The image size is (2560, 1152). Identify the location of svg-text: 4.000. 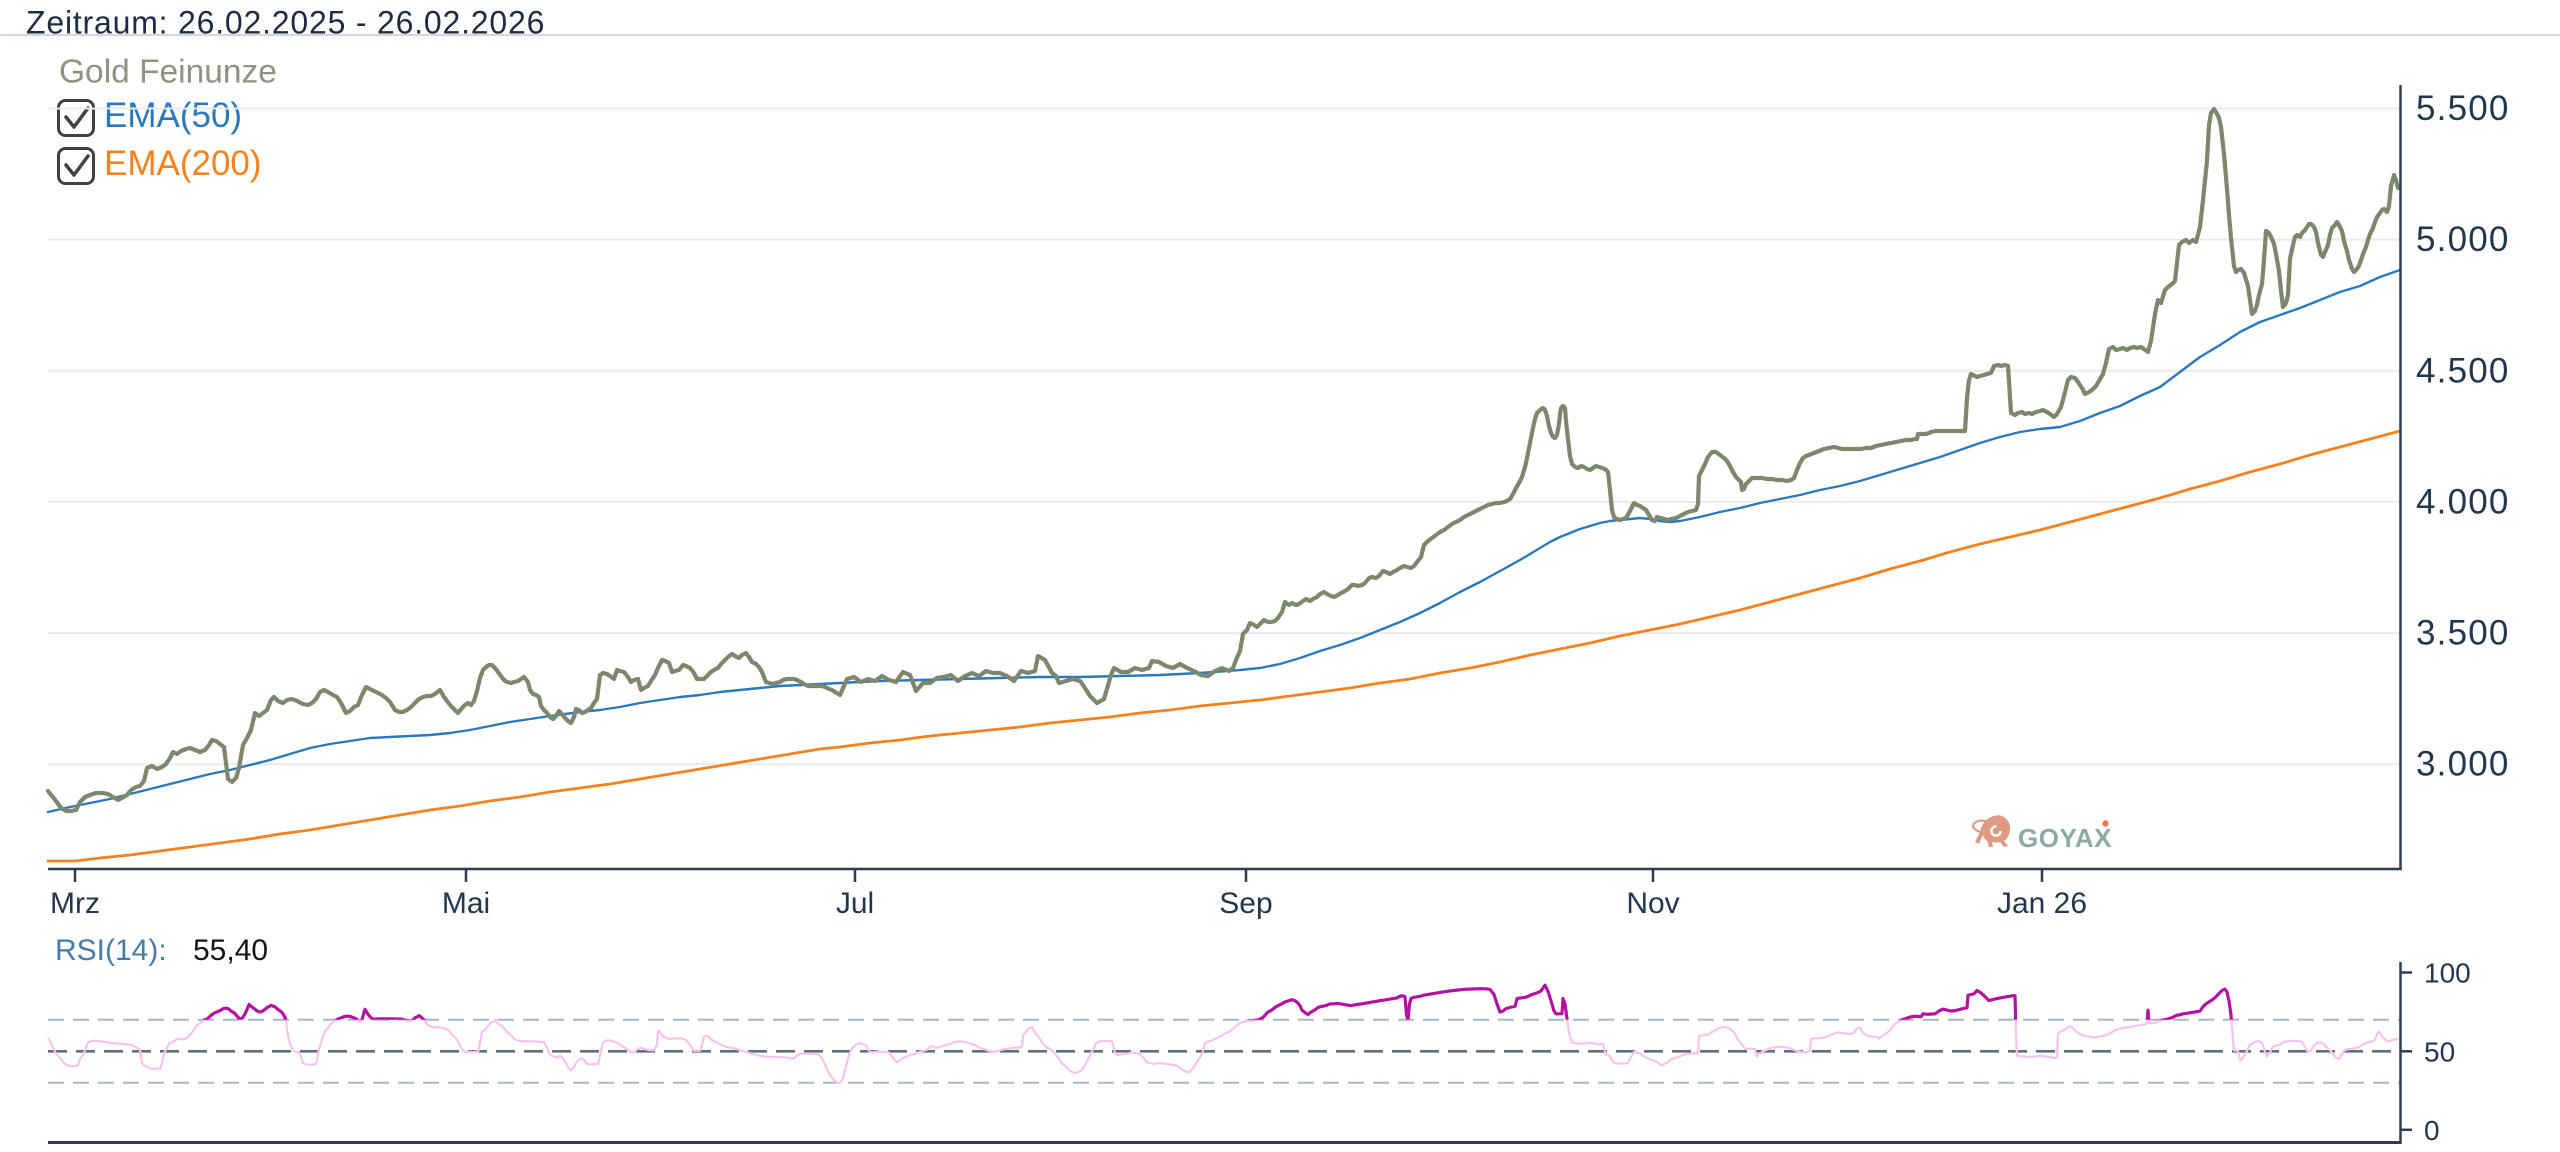
(2463, 501).